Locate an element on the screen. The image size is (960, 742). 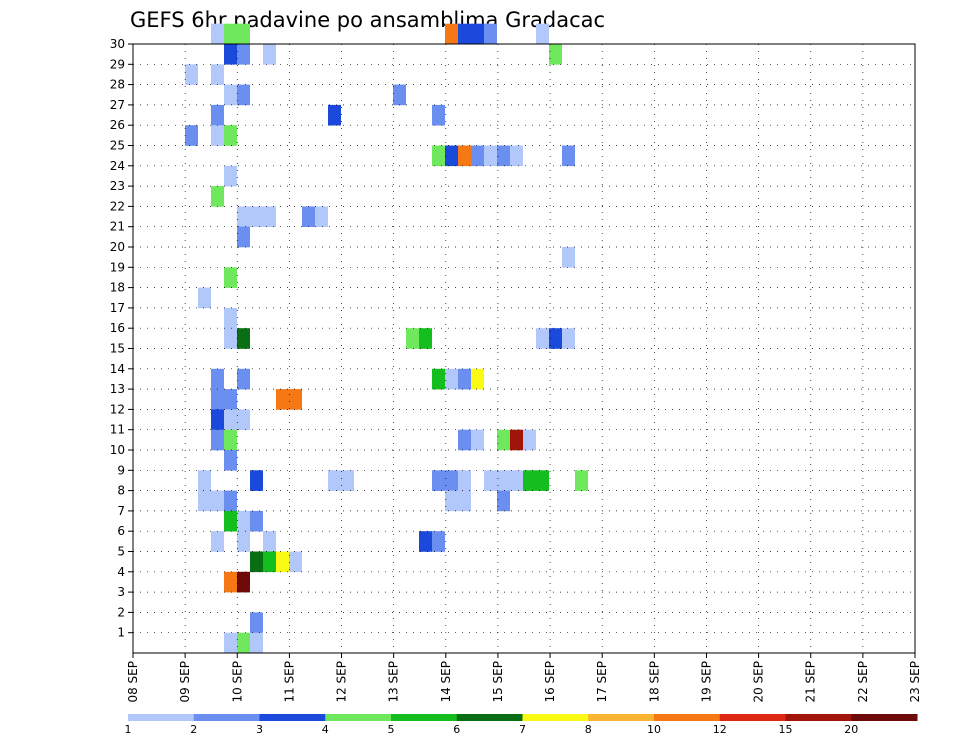
x-tick-label: 11 SEP is located at coordinates (289, 682).